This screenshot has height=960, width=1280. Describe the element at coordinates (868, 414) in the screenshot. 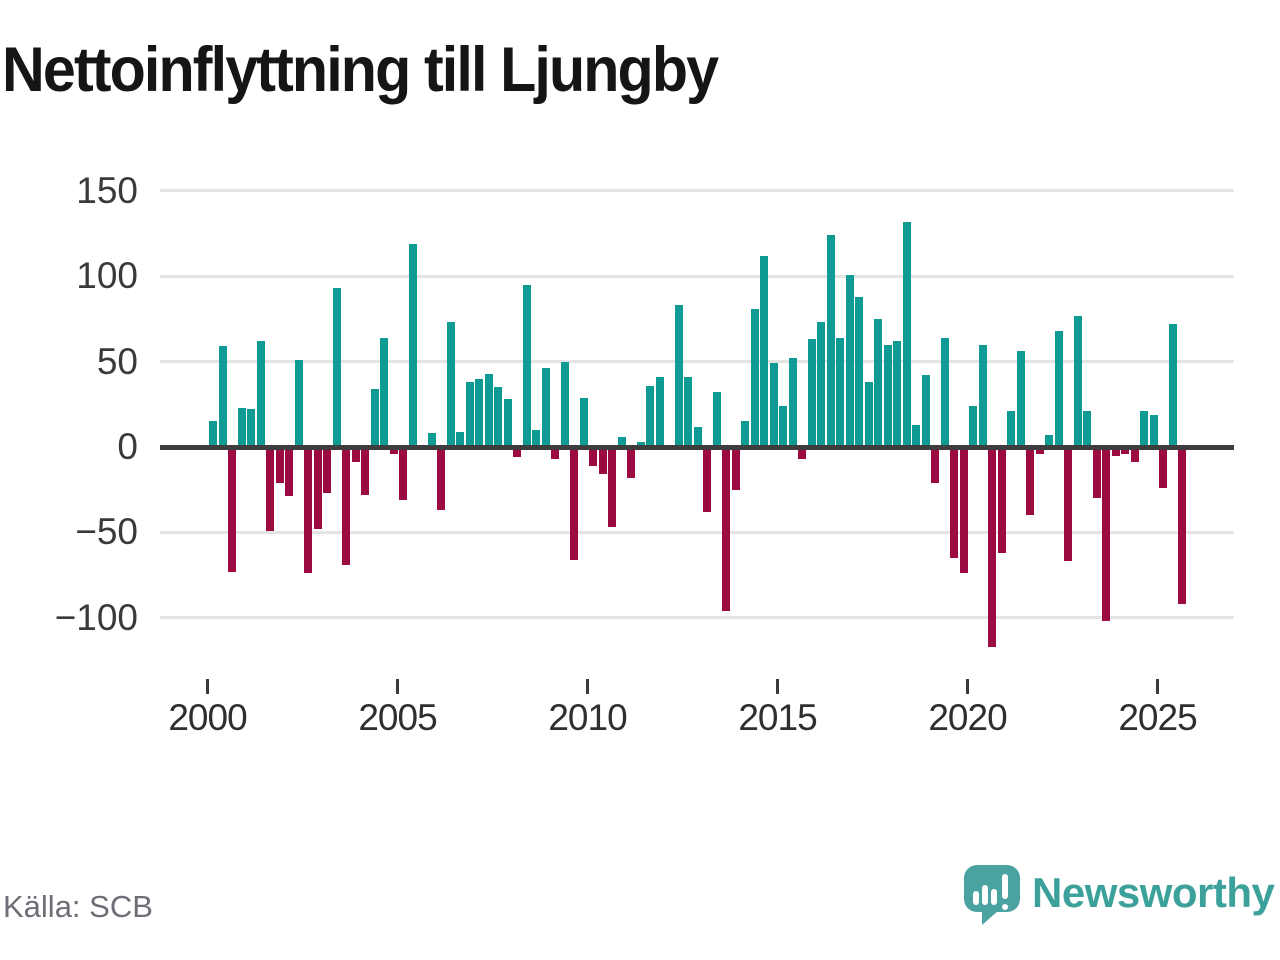

I see `bar-2017-Q2` at that location.